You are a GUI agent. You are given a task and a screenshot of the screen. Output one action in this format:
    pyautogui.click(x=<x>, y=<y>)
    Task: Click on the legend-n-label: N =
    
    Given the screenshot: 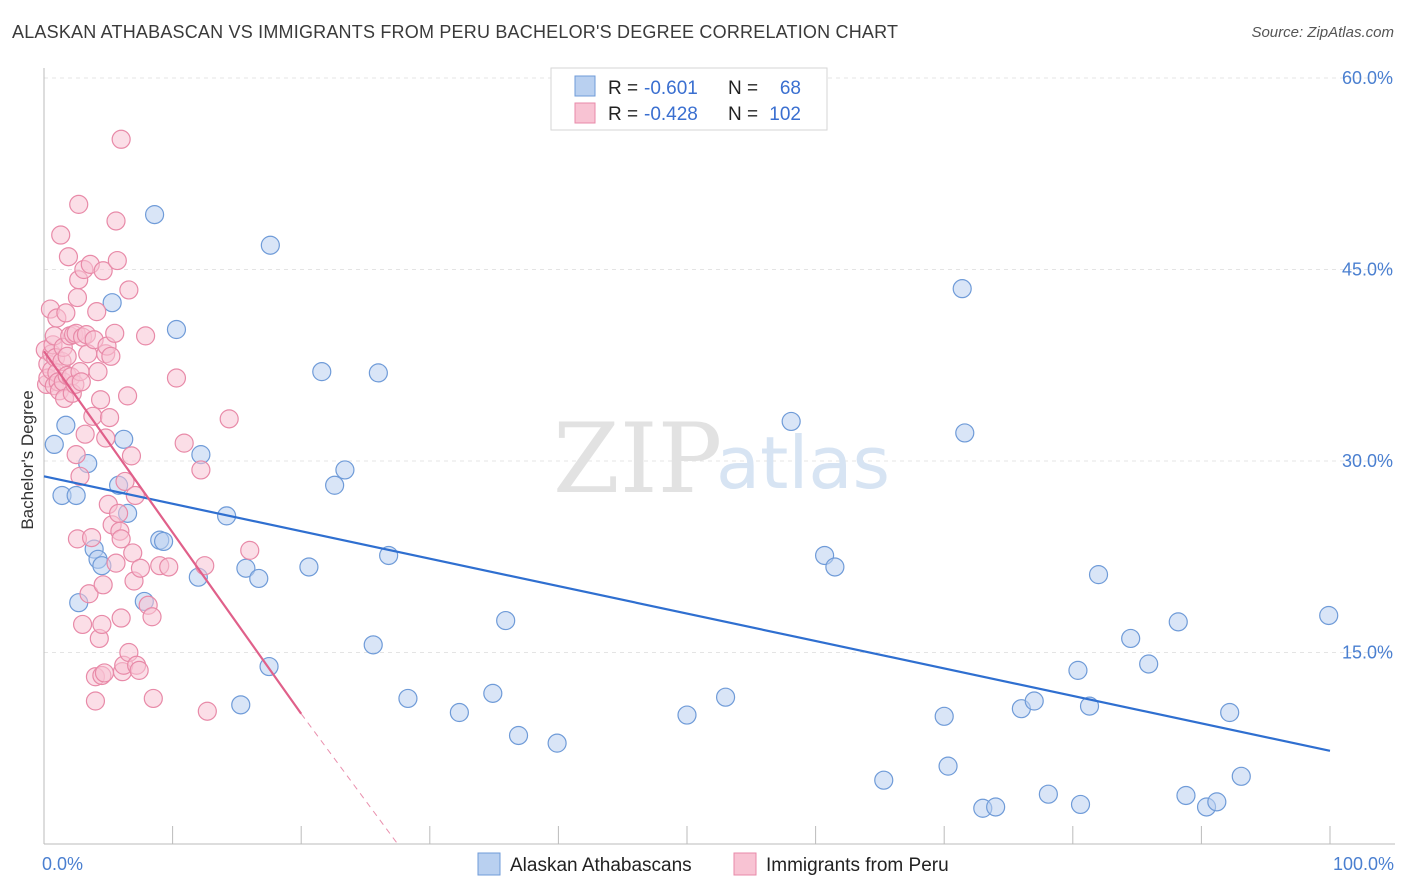 What is the action you would take?
    pyautogui.click(x=743, y=114)
    